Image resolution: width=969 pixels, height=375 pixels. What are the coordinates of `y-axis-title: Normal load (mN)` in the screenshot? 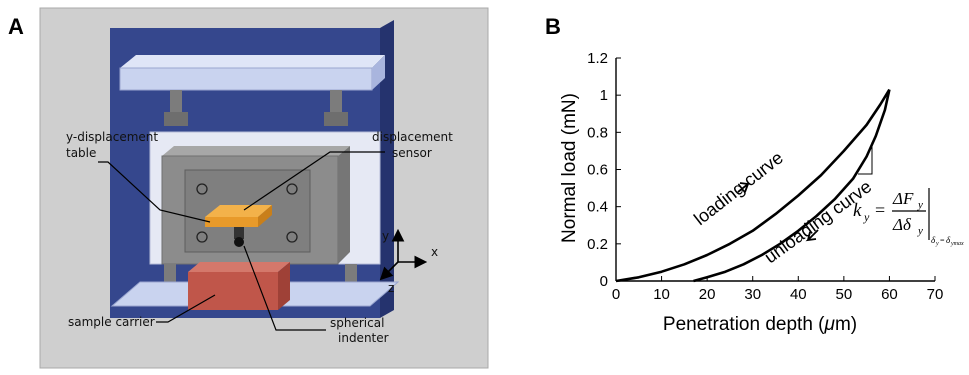 It's located at (569, 168).